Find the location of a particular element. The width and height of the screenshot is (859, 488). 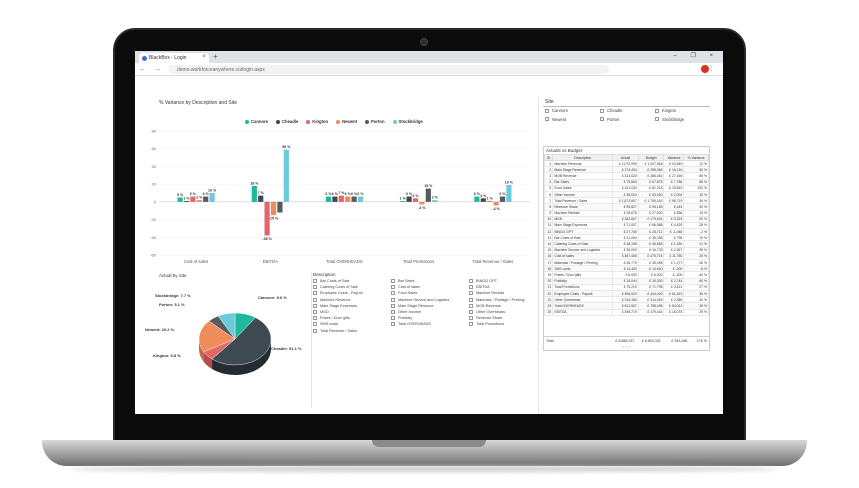

desc-option: Total Revenue / Sales is located at coordinates (352, 330).